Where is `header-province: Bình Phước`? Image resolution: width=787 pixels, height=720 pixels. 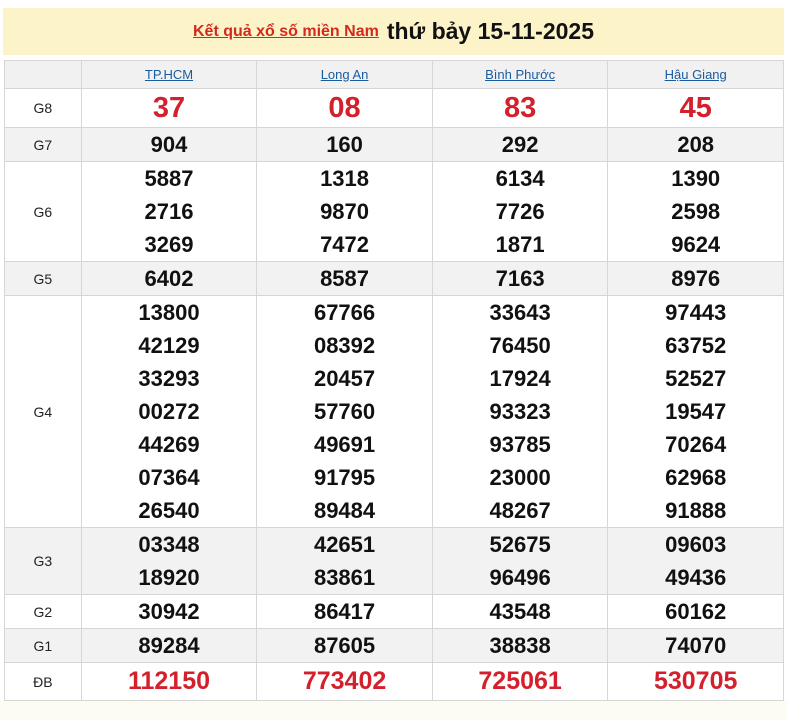 header-province: Bình Phước is located at coordinates (520, 74).